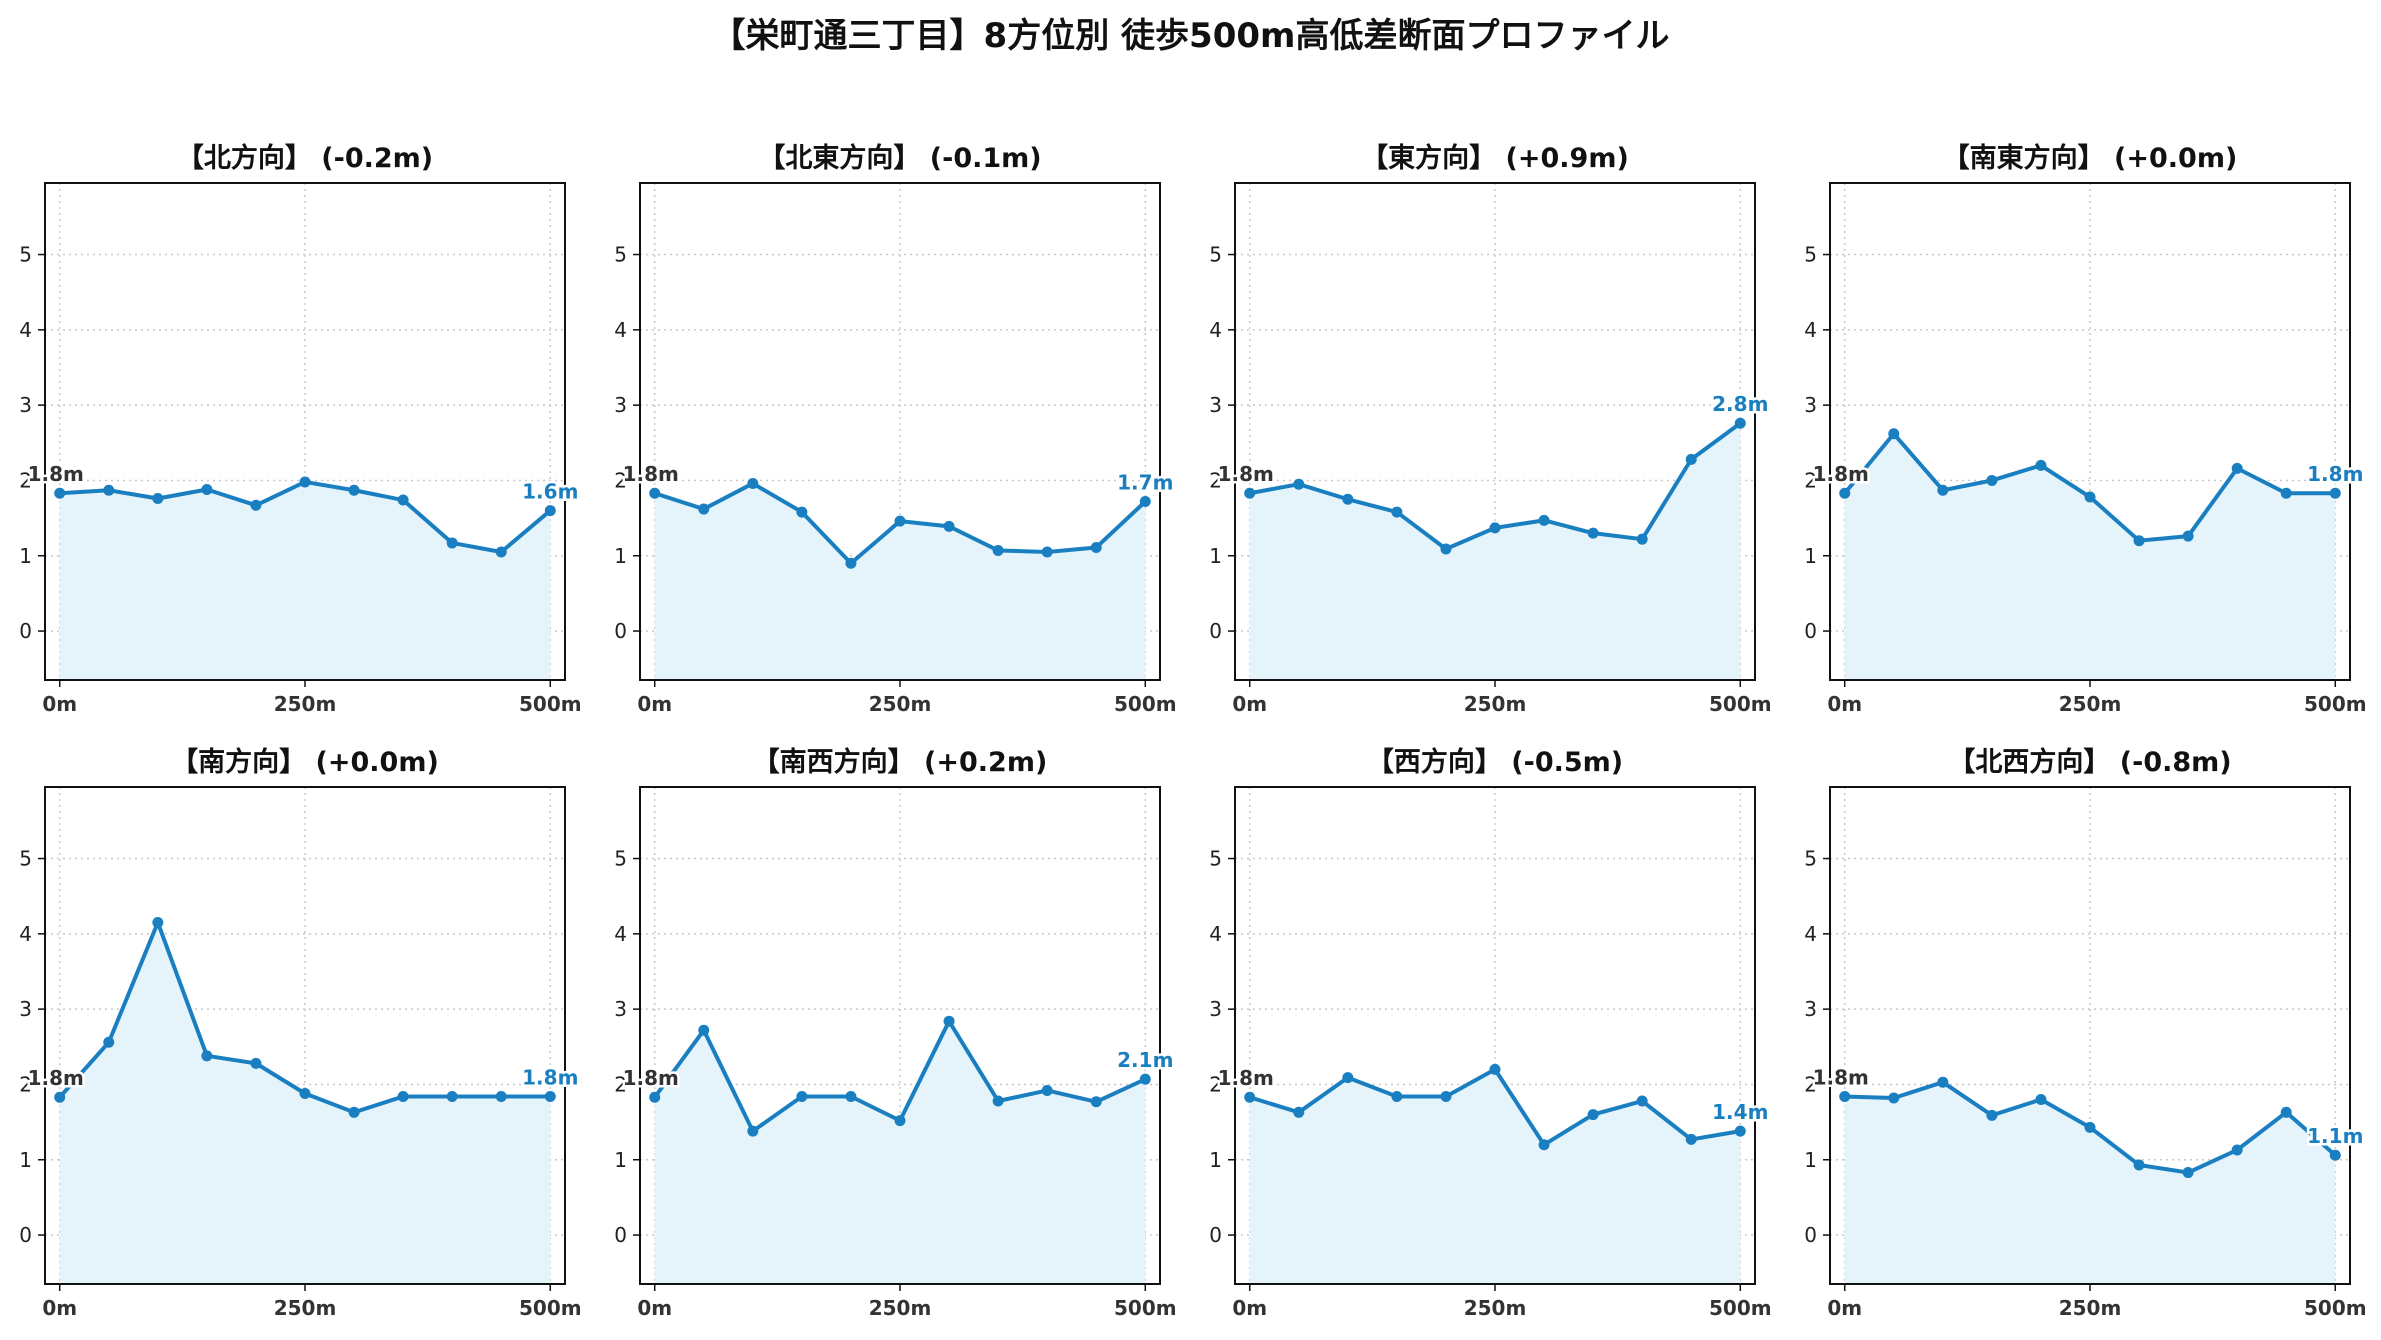  What do you see at coordinates (1740, 404) in the screenshot?
I see `end-elevation-label: 2.8m` at bounding box center [1740, 404].